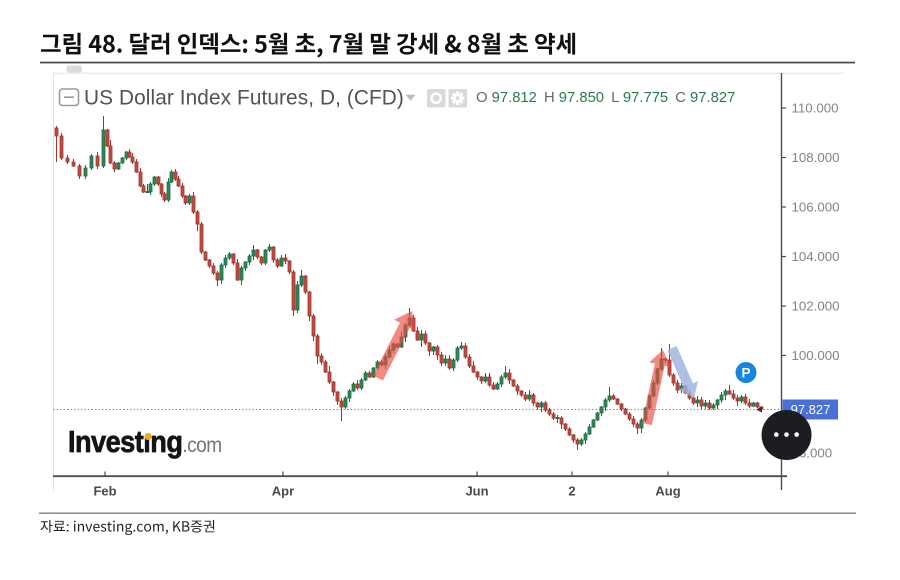 The width and height of the screenshot is (900, 580). I want to click on svg-text: 110.000, so click(815, 107).